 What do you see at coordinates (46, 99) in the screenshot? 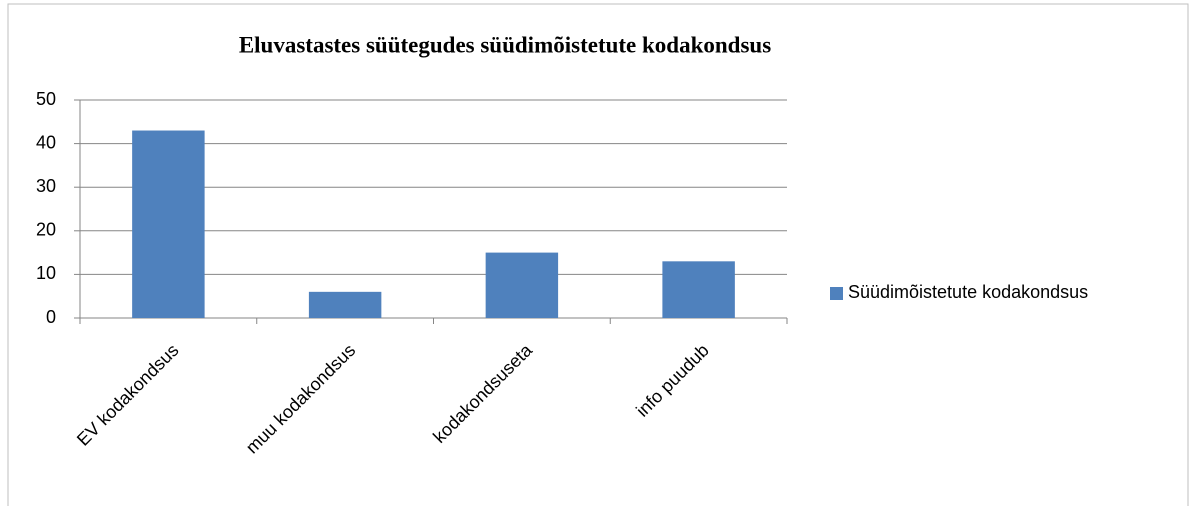
I see `y-tick-label: 50` at bounding box center [46, 99].